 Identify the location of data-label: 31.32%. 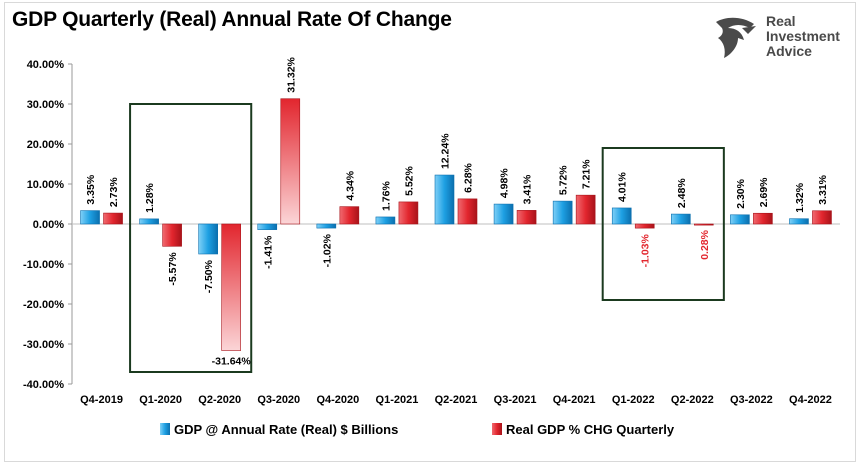
(291, 74).